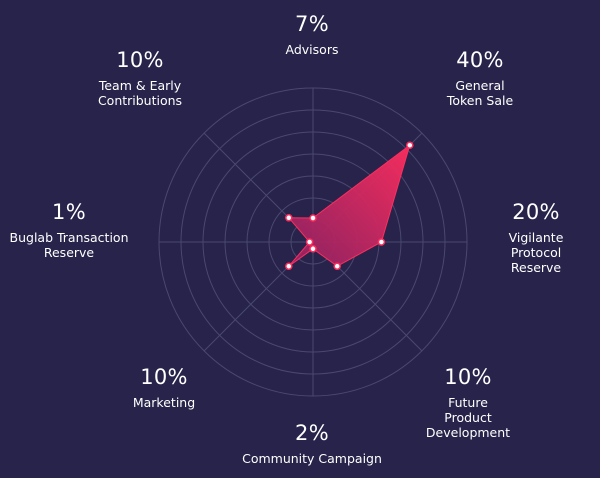 The height and width of the screenshot is (478, 600). What do you see at coordinates (312, 24) in the screenshot?
I see `value-label: 7%` at bounding box center [312, 24].